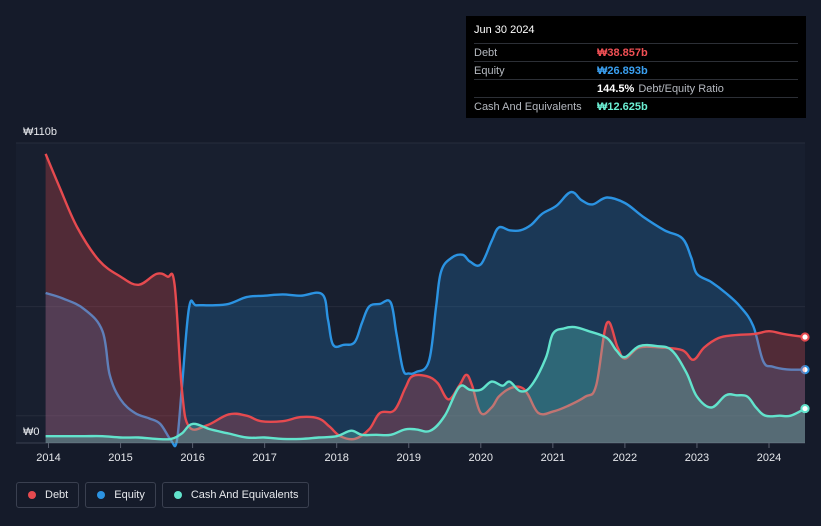 Image resolution: width=821 pixels, height=526 pixels. Describe the element at coordinates (129, 495) in the screenshot. I see `legend-equity-label: Equity` at that location.